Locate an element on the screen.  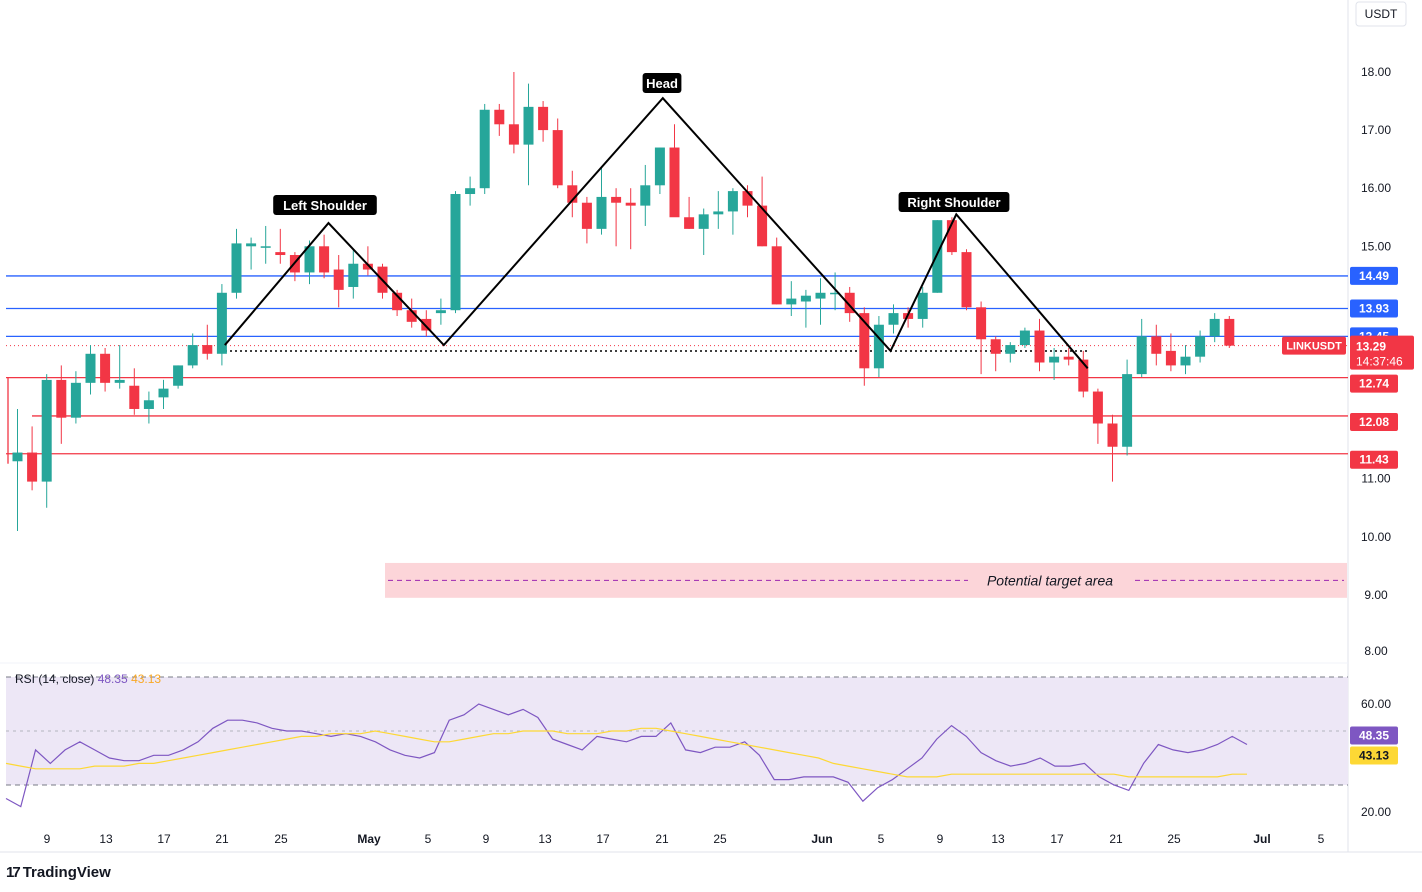
time-tick: May is located at coordinates (369, 839).